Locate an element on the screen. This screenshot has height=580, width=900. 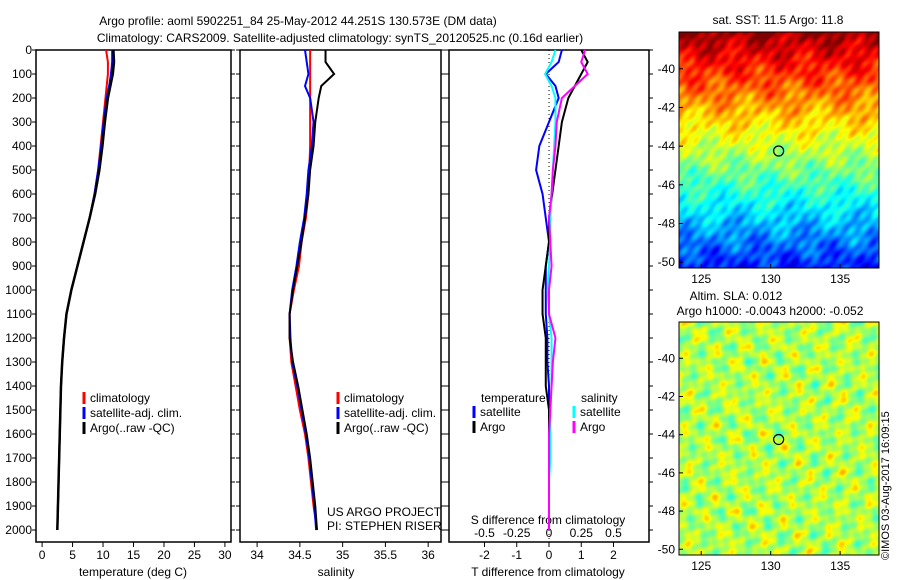
y-tick-label: 1100 is located at coordinates (19, 314).